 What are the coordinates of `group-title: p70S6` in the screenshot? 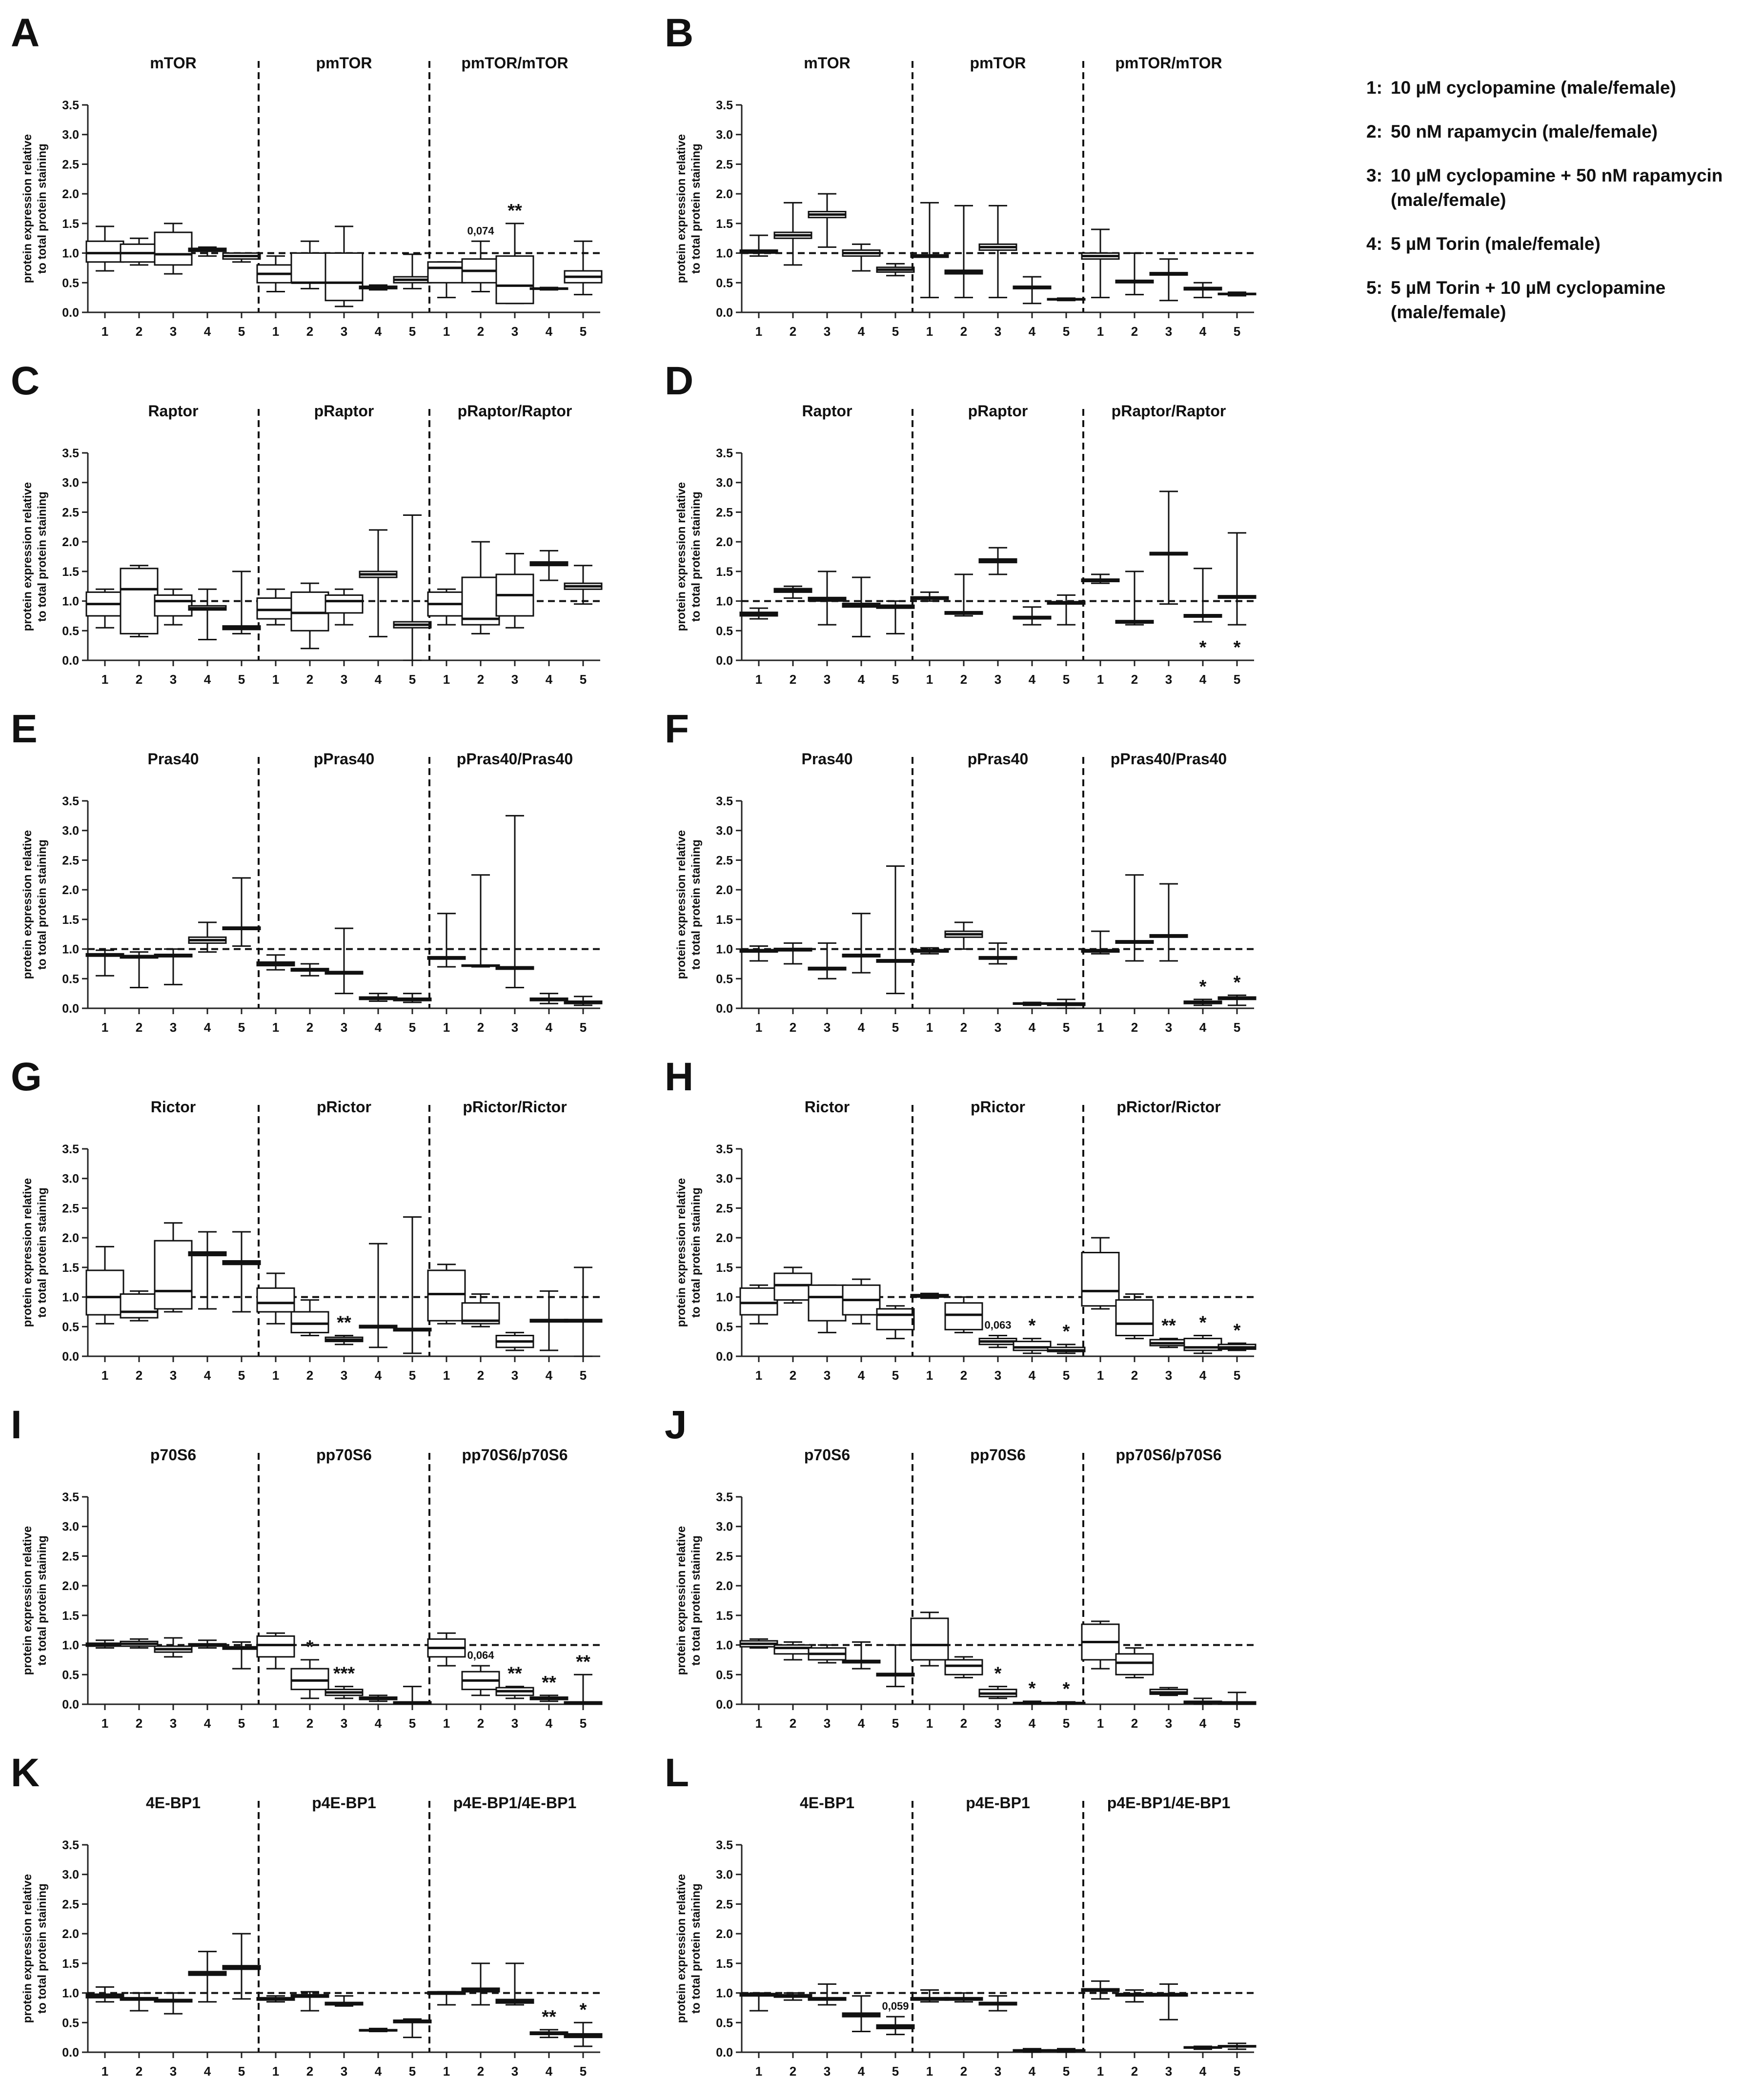 It's located at (827, 1455).